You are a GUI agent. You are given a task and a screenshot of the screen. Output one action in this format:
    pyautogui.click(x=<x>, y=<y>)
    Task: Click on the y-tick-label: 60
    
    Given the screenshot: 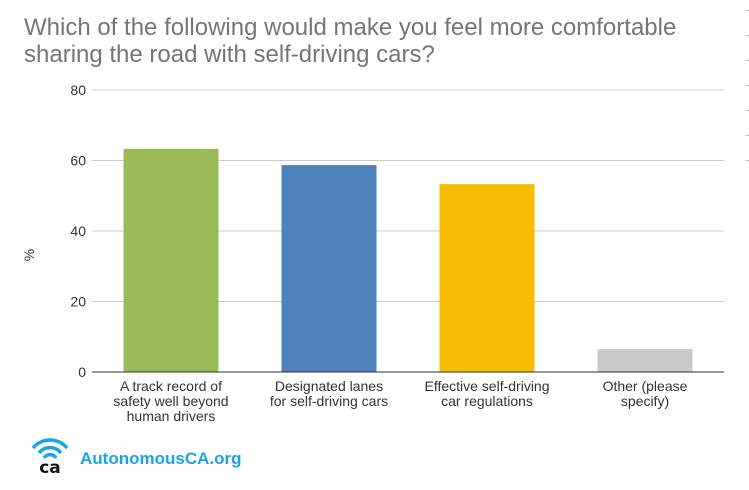 What is the action you would take?
    pyautogui.click(x=78, y=161)
    